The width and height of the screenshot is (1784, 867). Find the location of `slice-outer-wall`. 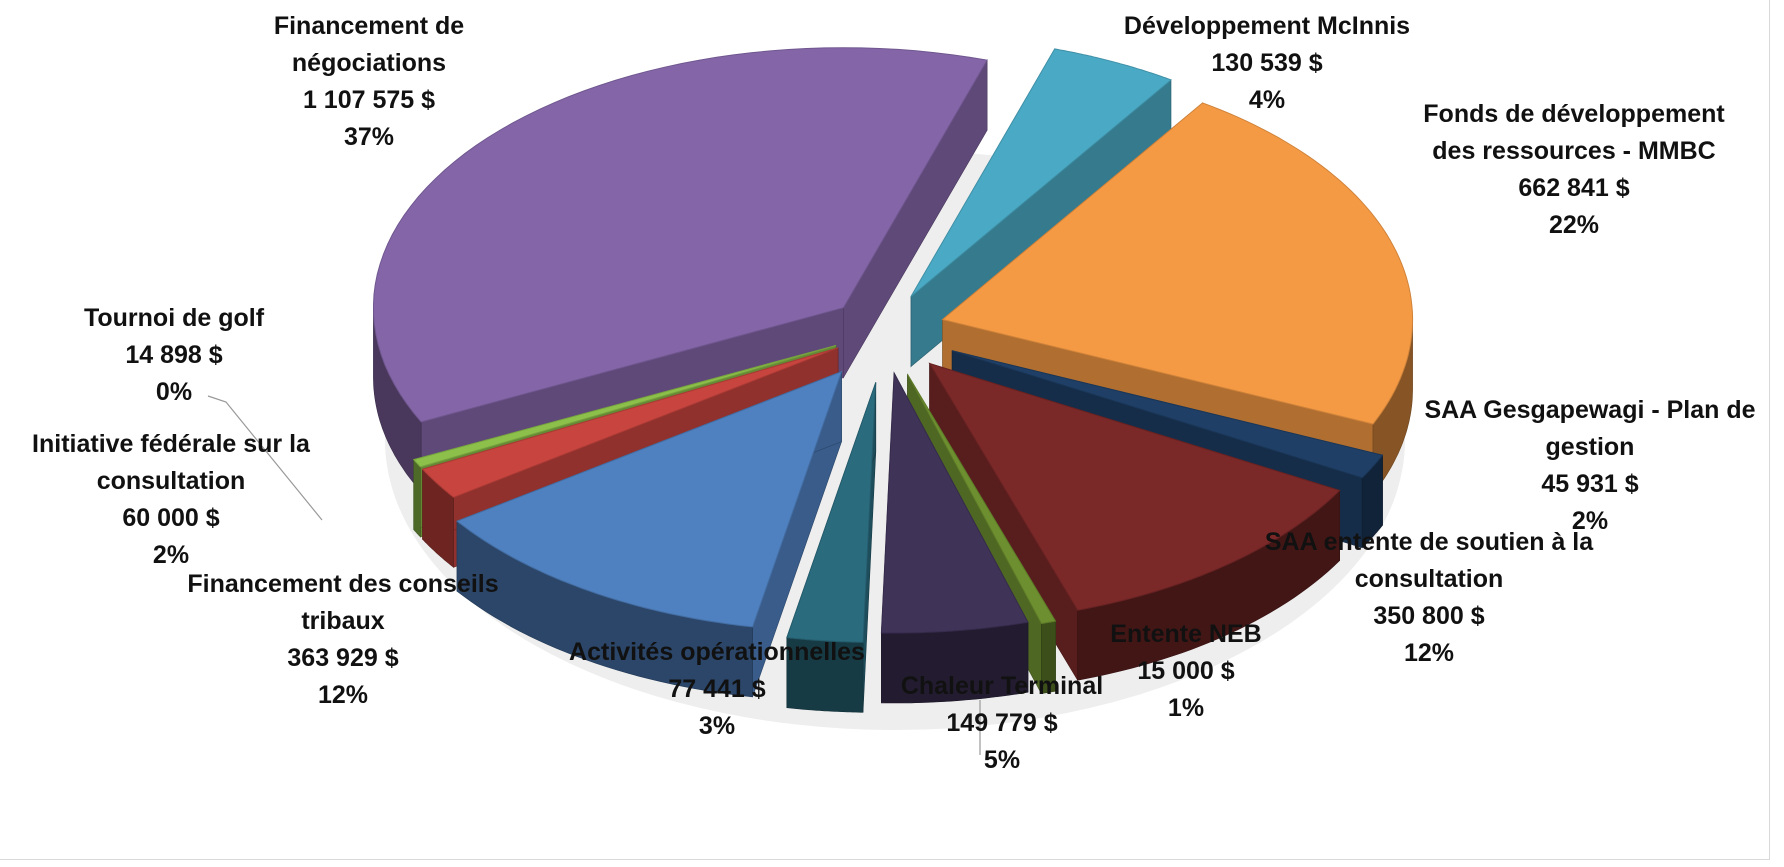

slice-outer-wall is located at coordinates (417, 498).